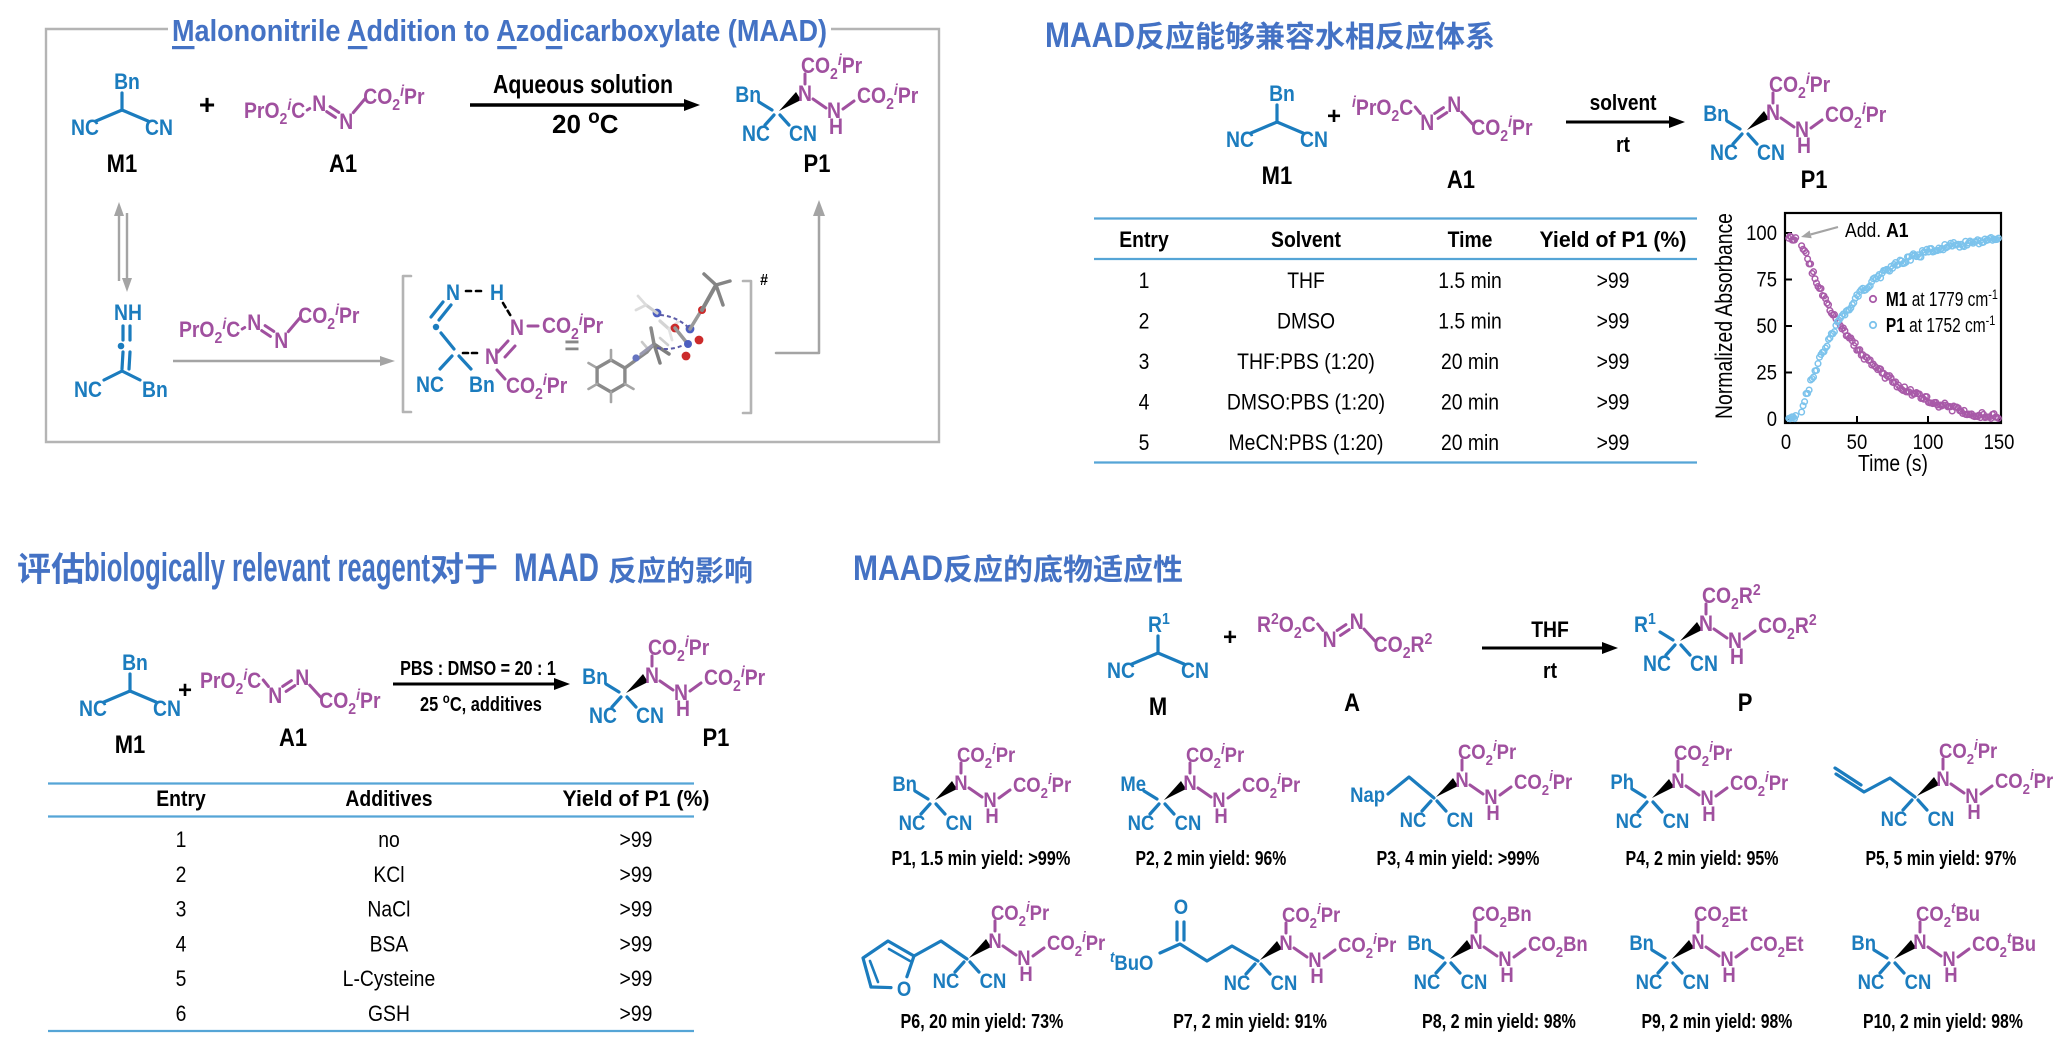 The image size is (2056, 1041). I want to click on svg-text: DMSO:PBS (1:20), so click(1306, 402).